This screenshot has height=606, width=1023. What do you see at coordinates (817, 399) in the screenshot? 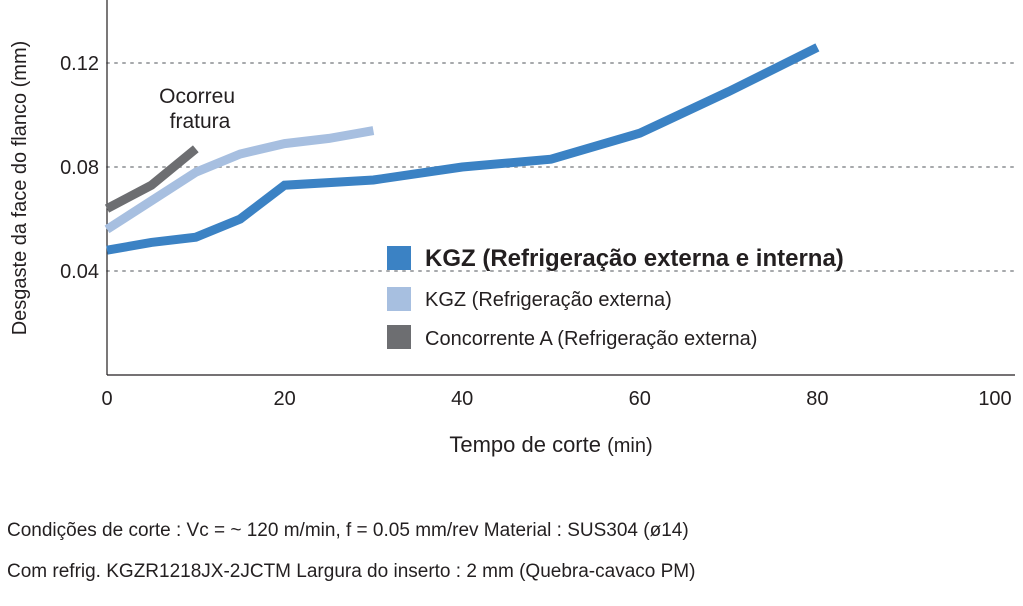
I see `x-tick-label: 80` at bounding box center [817, 399].